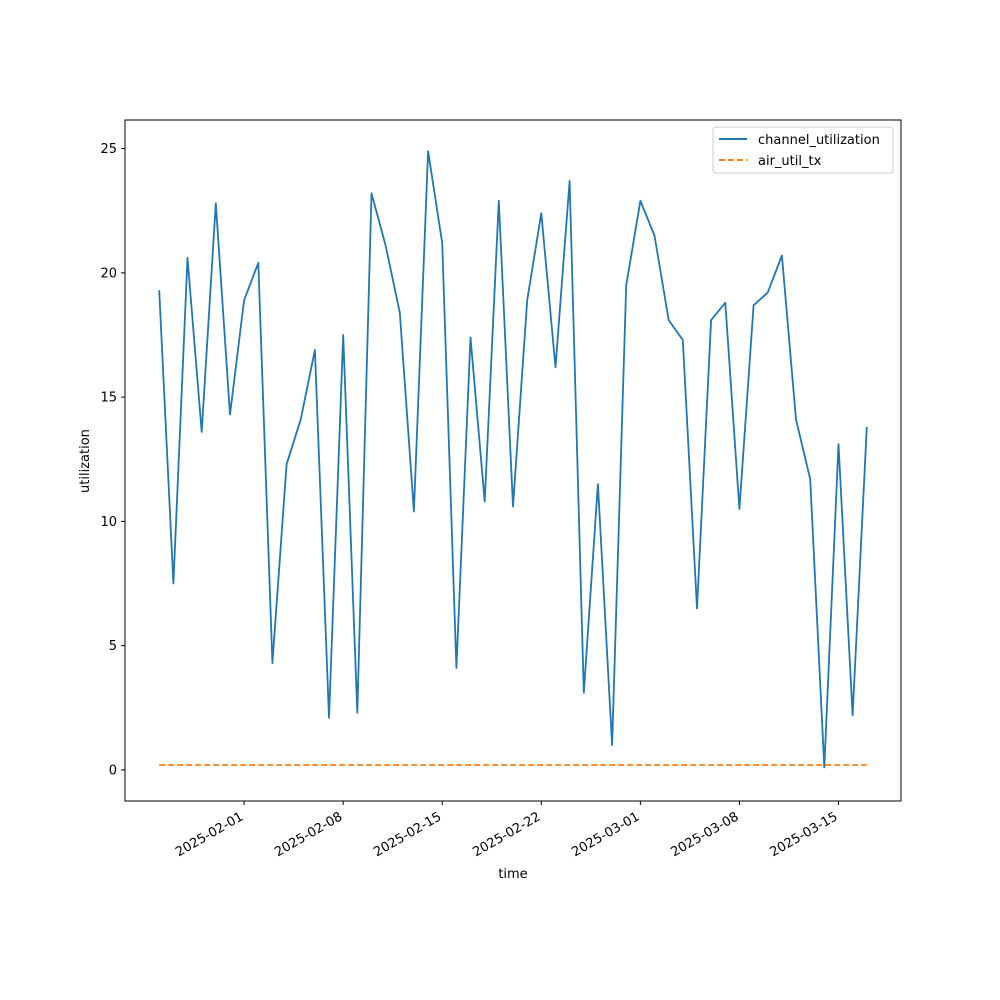 This screenshot has height=1000, width=1000. What do you see at coordinates (113, 770) in the screenshot?
I see `y-tick-label: 0` at bounding box center [113, 770].